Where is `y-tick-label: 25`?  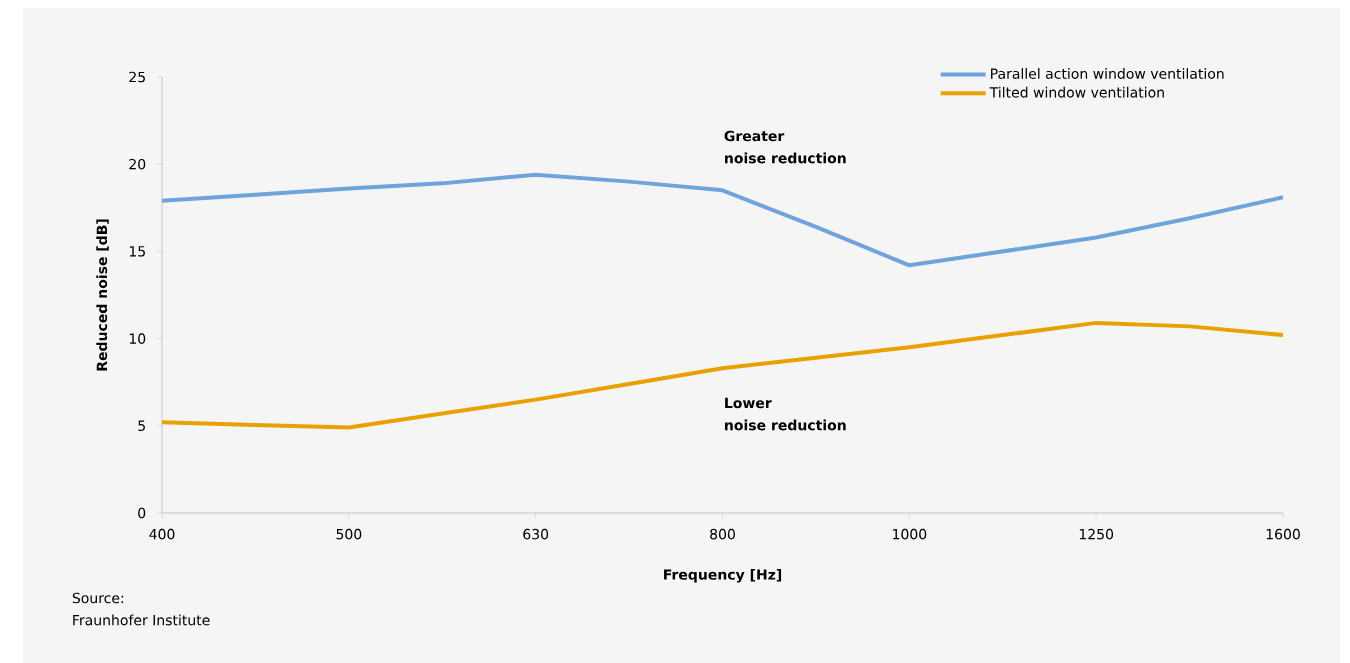 y-tick-label: 25 is located at coordinates (137, 77).